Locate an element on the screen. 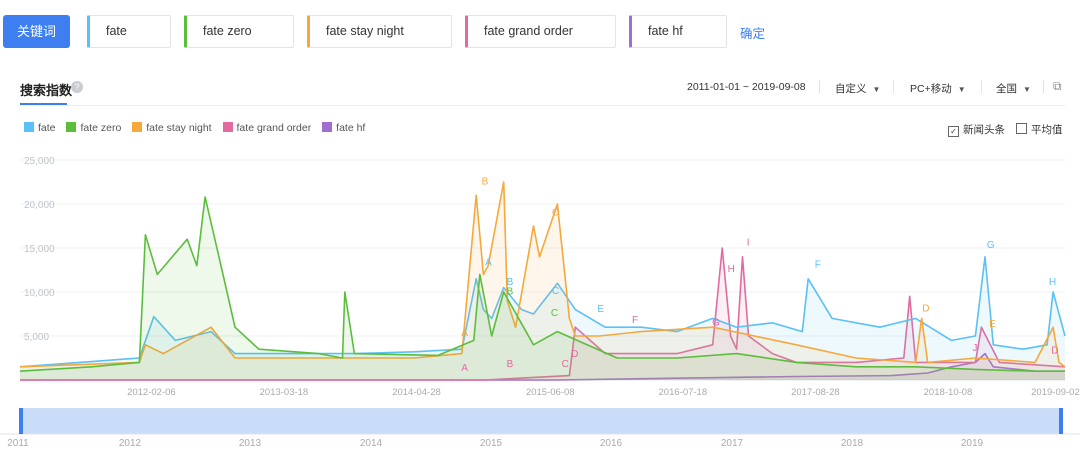 Image resolution: width=1080 pixels, height=465 pixels. navigator-year-label: 2013 is located at coordinates (250, 443).